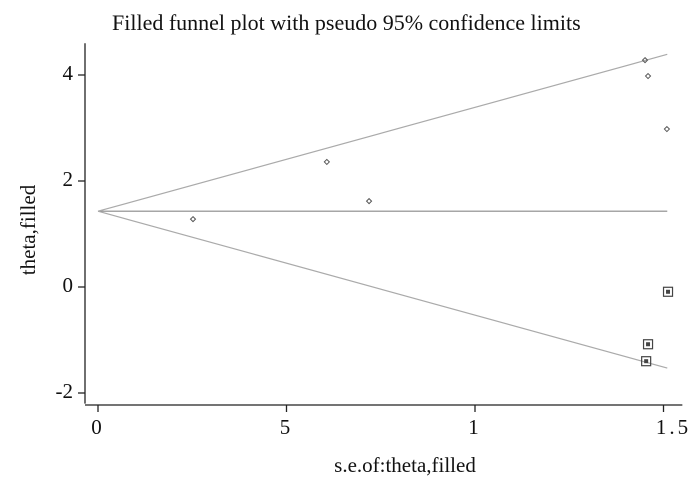  Describe the element at coordinates (68, 73) in the screenshot. I see `y-tick-label: 4` at that location.